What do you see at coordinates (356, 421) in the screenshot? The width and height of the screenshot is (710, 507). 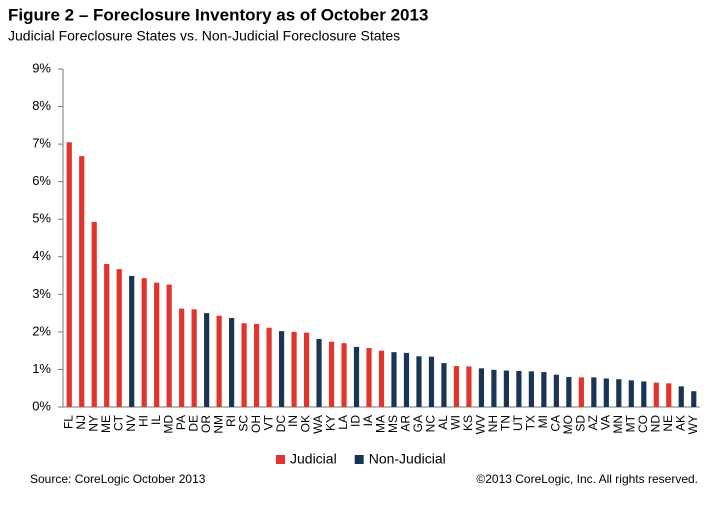 I see `x-tick-label: ID` at bounding box center [356, 421].